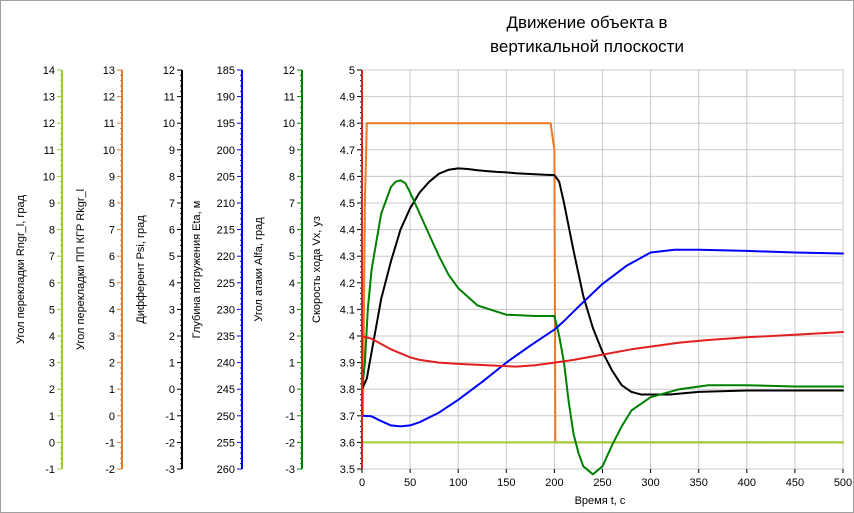 The image size is (854, 513). I want to click on y-tick-label: 4.4, so click(347, 231).